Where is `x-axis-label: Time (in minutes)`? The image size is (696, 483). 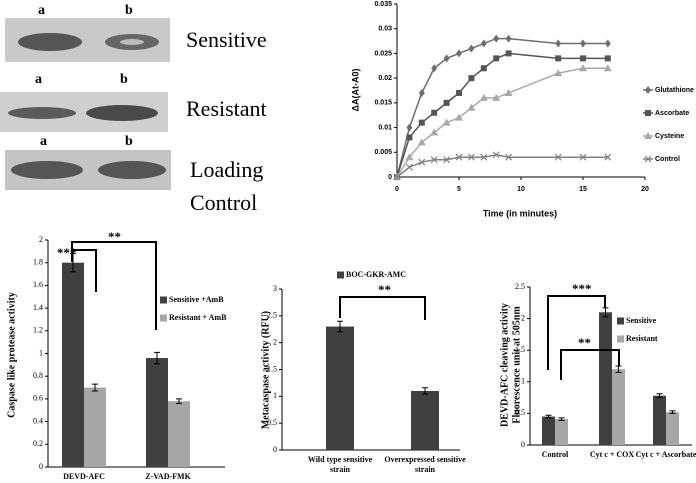 x-axis-label: Time (in minutes) is located at coordinates (520, 213).